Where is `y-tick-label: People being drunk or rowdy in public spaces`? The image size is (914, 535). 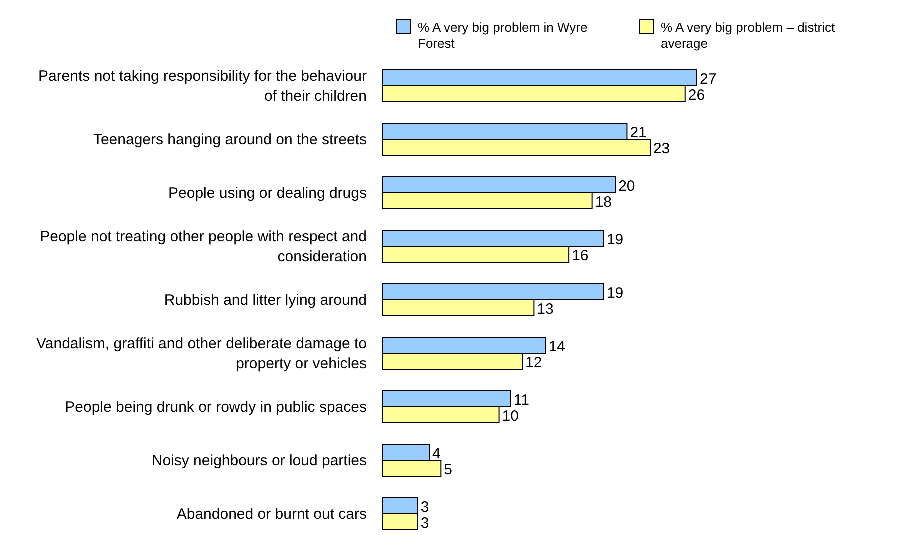
y-tick-label: People being drunk or rowdy in public spaces is located at coordinates (216, 407).